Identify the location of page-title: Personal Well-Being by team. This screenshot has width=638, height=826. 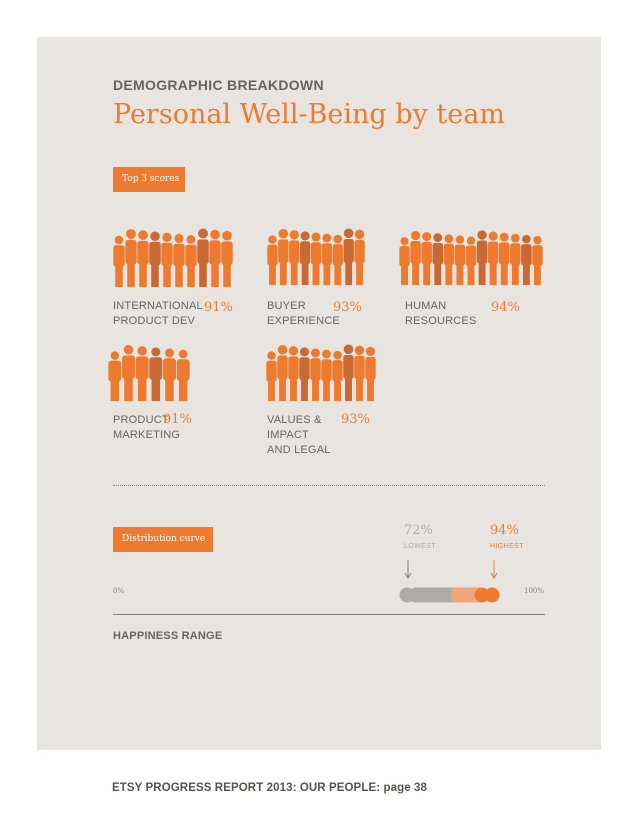
(309, 114).